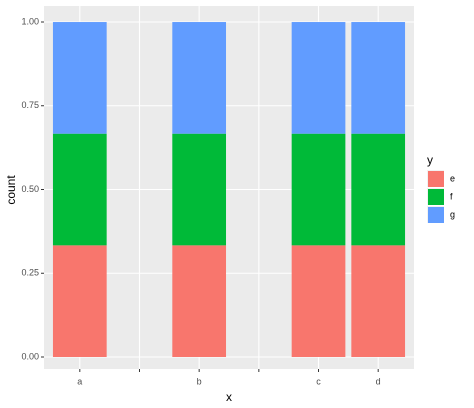 The image size is (474, 408). I want to click on legend-label: e, so click(452, 178).